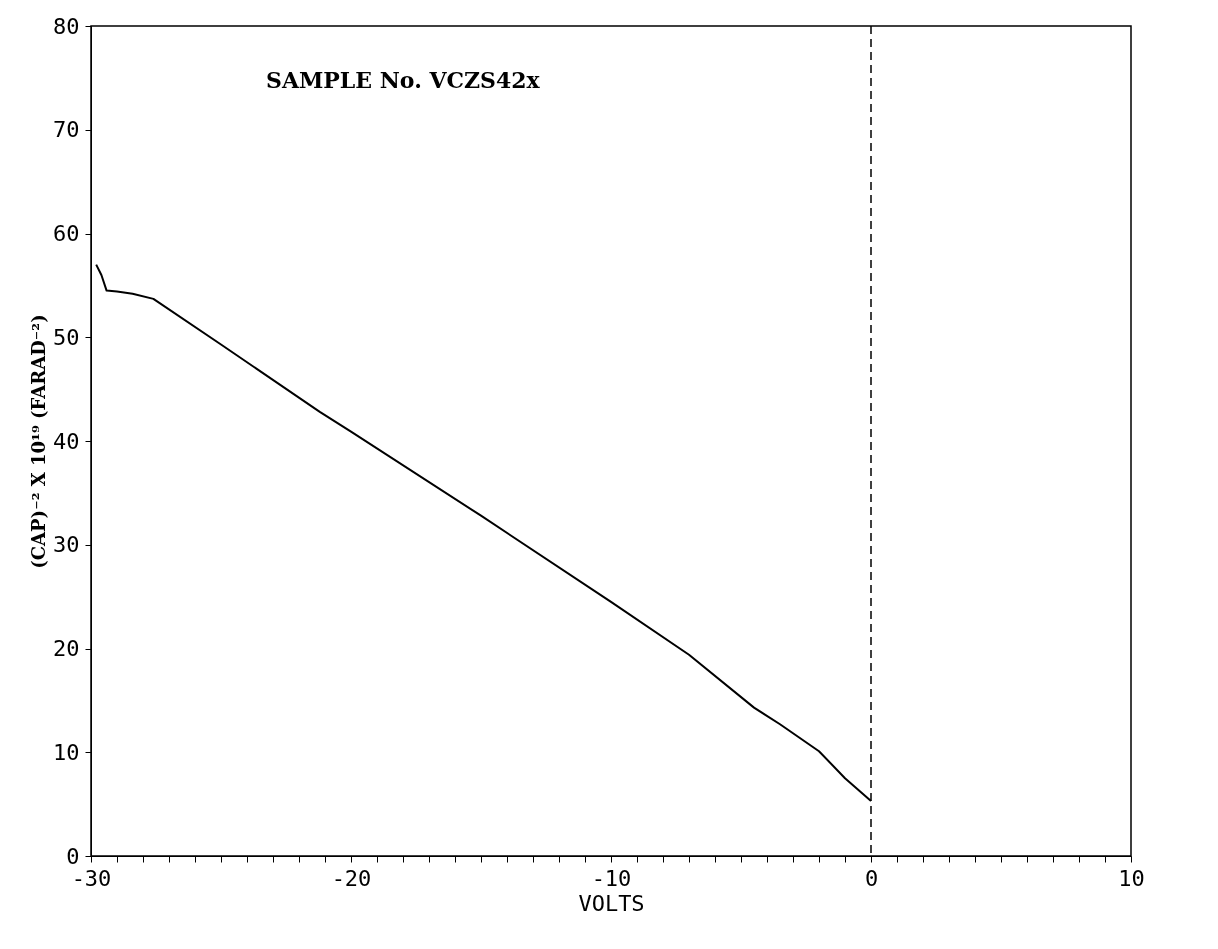 The image size is (1218, 949). Describe the element at coordinates (66, 441) in the screenshot. I see `y-tick-label: 40` at that location.